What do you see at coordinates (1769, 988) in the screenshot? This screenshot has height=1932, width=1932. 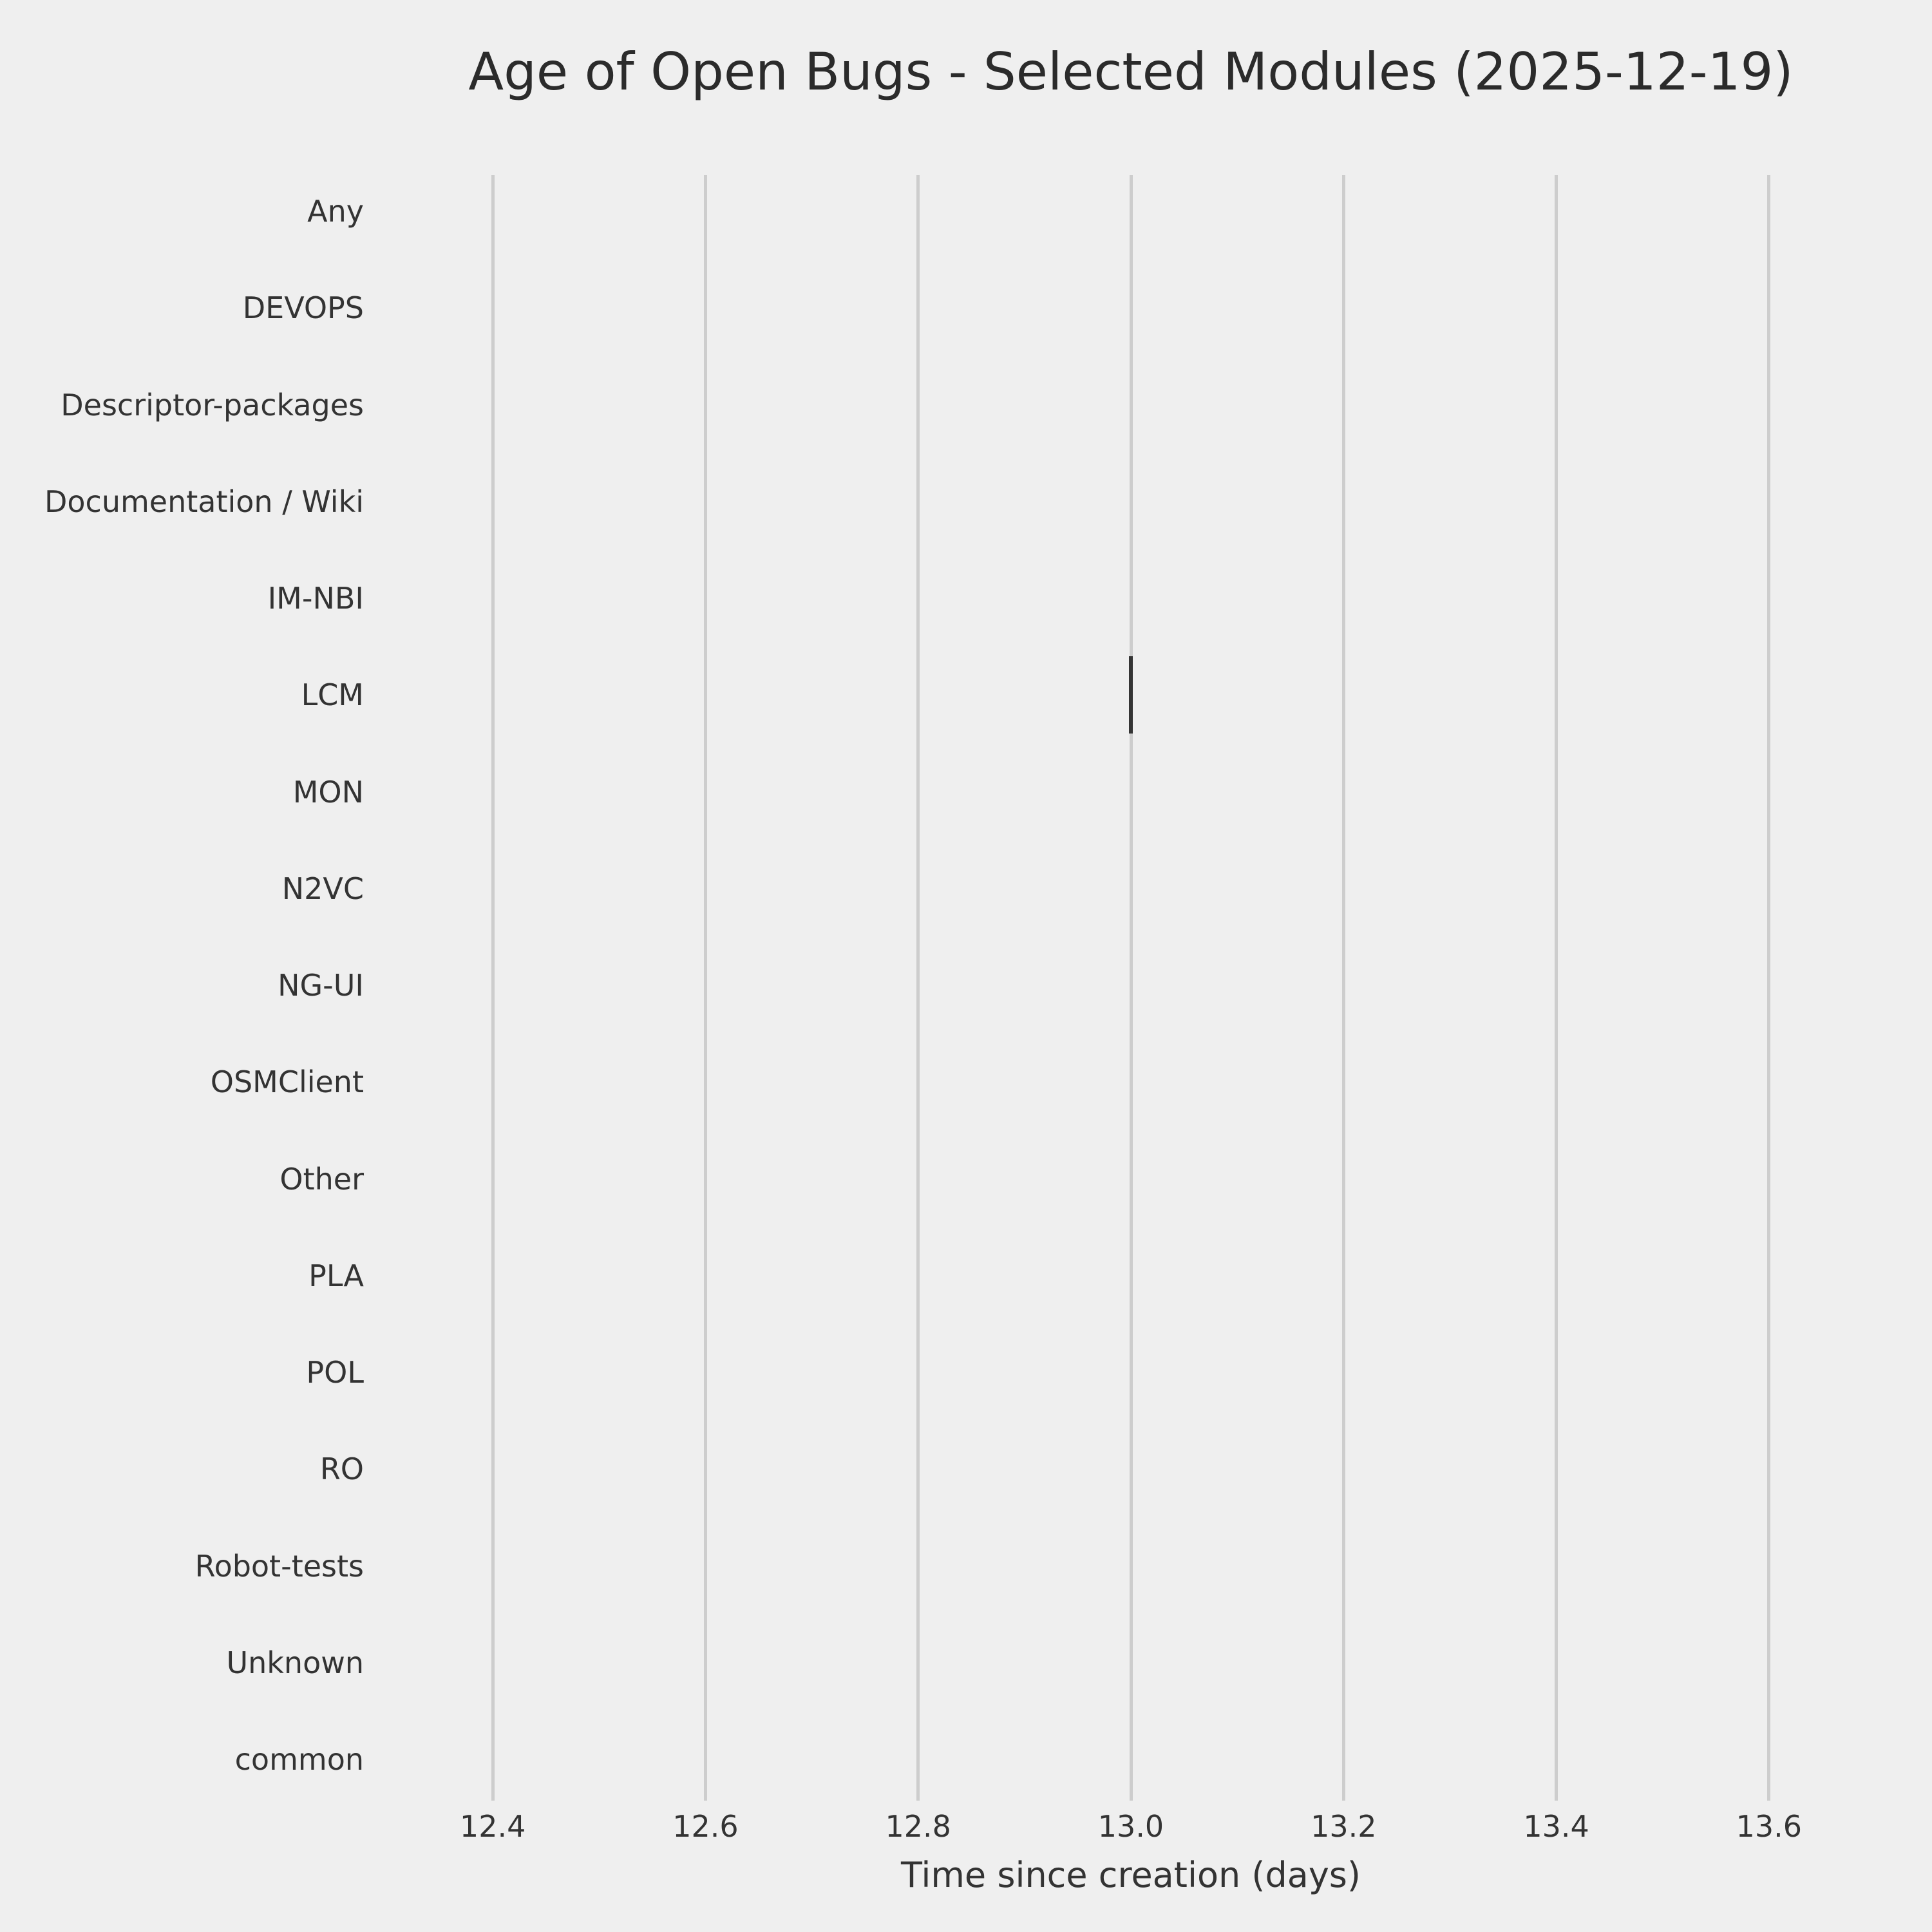 I see `gridline-x-13.6` at bounding box center [1769, 988].